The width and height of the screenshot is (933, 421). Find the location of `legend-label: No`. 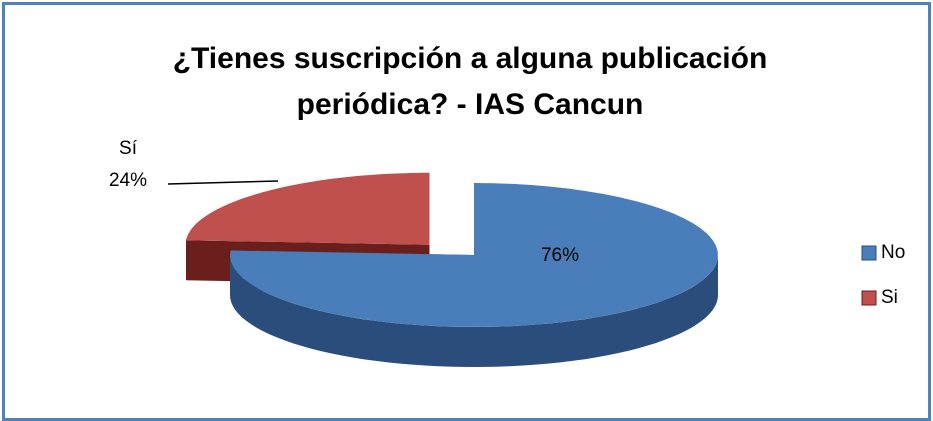

legend-label: No is located at coordinates (893, 252).